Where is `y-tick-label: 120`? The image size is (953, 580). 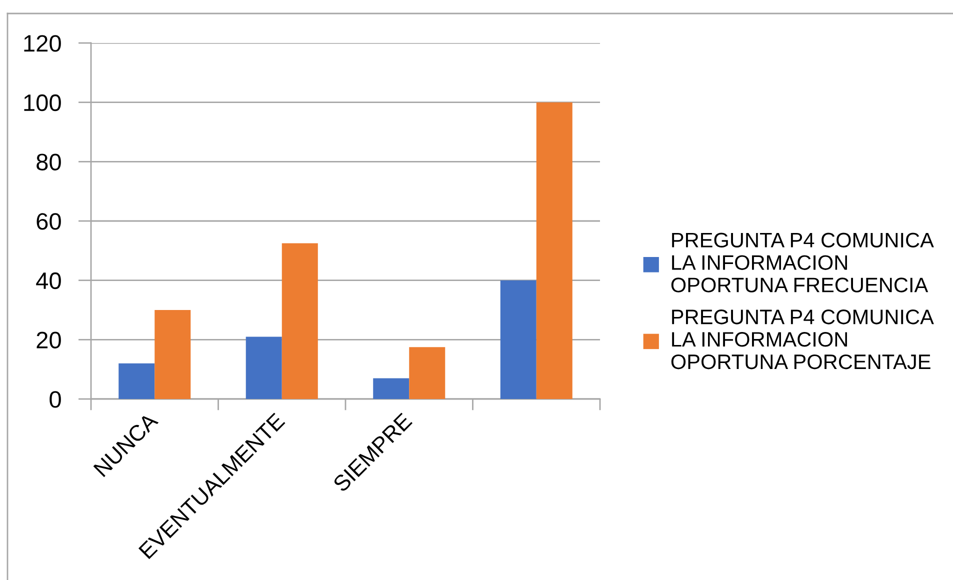 y-tick-label: 120 is located at coordinates (42, 43).